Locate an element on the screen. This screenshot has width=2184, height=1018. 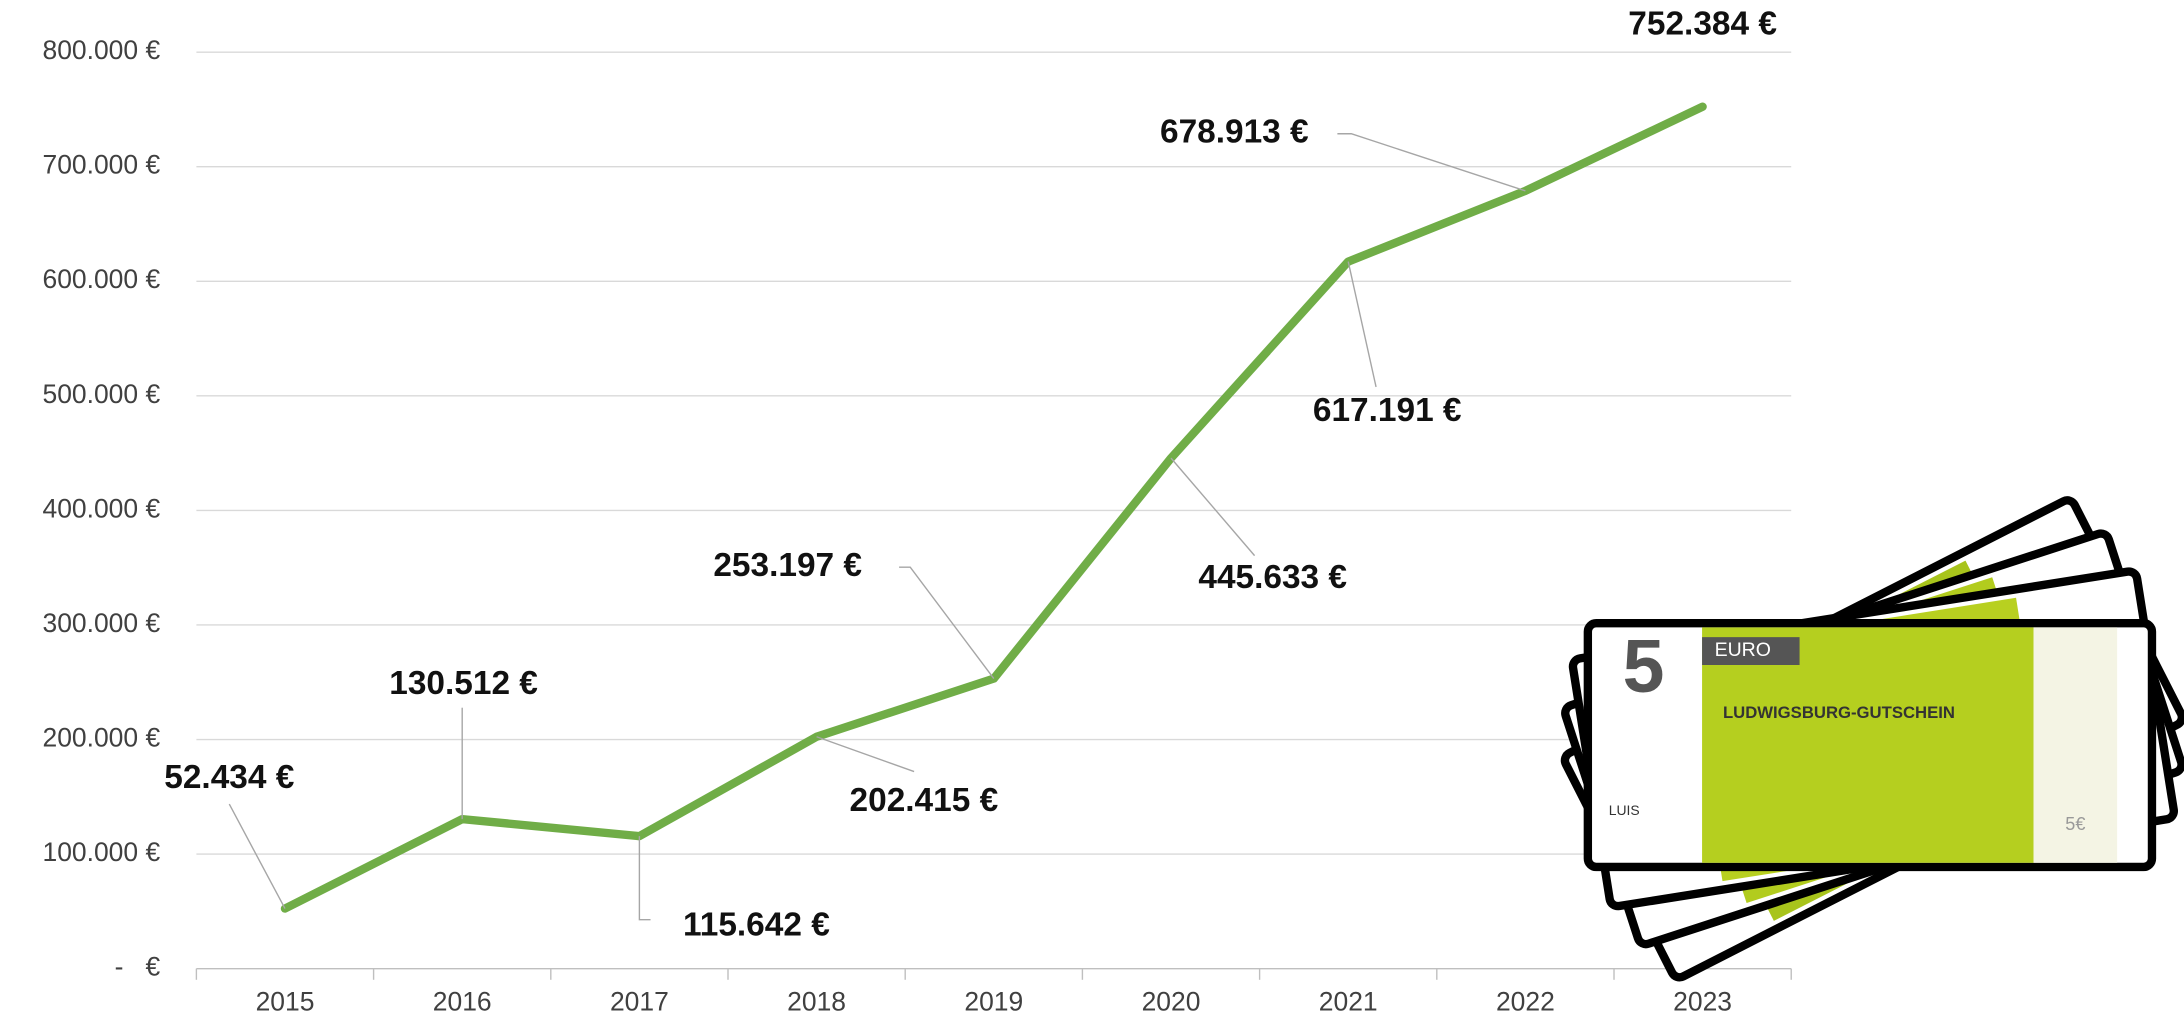
y-tick-label: 500.000 € is located at coordinates (101, 394).